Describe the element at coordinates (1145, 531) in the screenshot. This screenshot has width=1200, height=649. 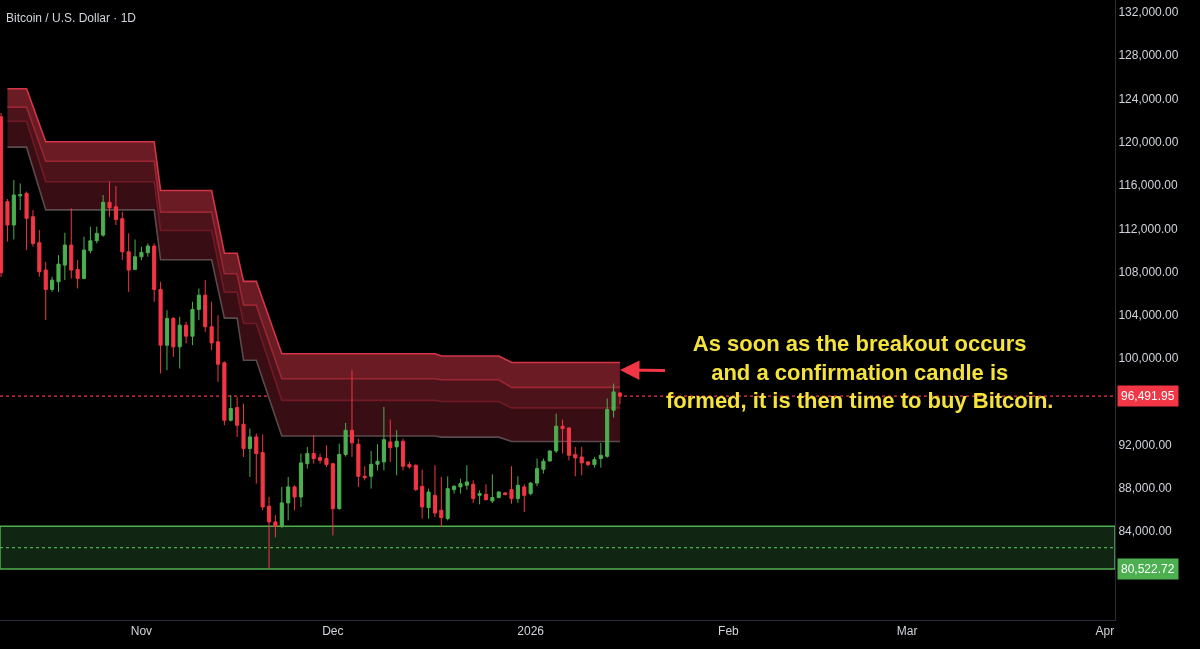
I see `y-tick-label: 84,000.00` at that location.